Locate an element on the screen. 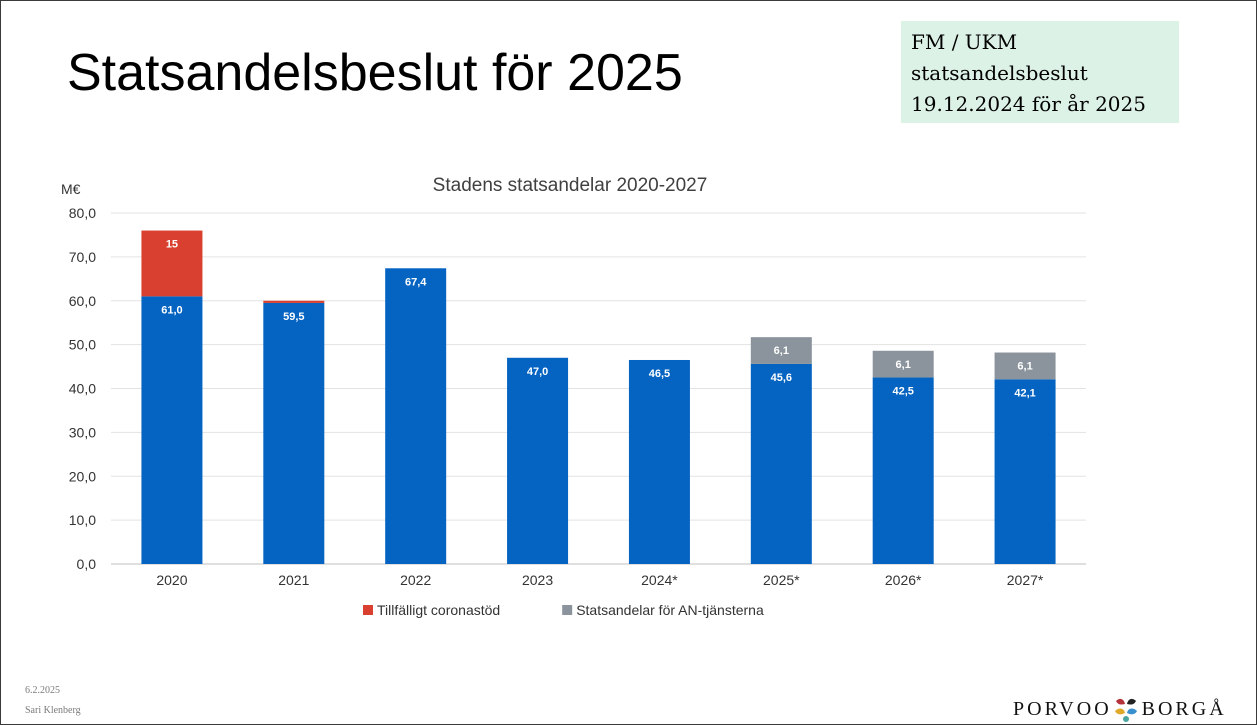  data-label: 59,5 is located at coordinates (293, 317).